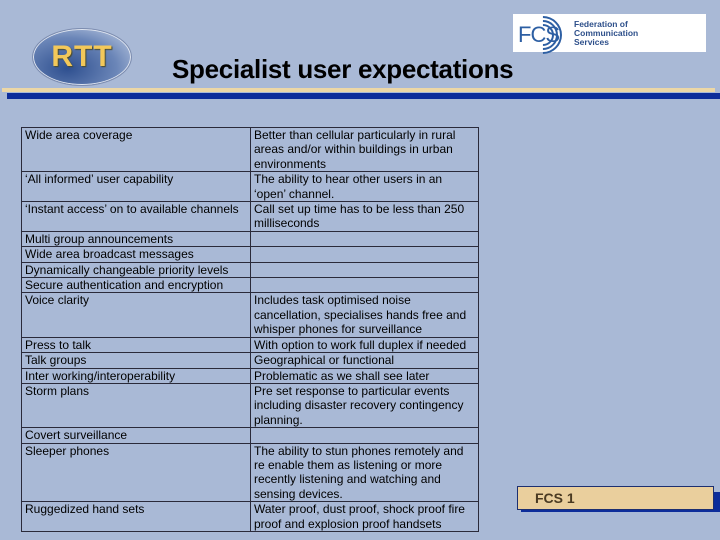  What do you see at coordinates (136, 405) in the screenshot?
I see `requirement-cell: Storm plans` at bounding box center [136, 405].